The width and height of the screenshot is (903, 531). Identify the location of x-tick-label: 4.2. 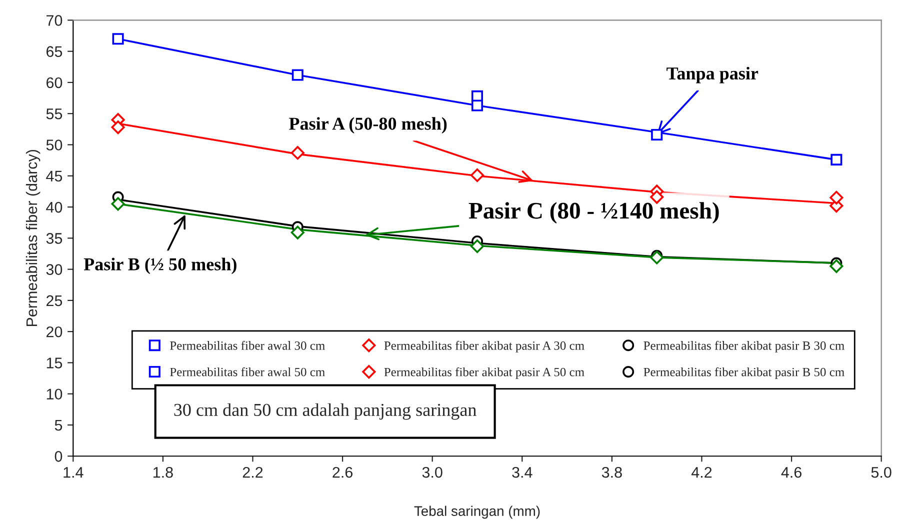
(701, 472).